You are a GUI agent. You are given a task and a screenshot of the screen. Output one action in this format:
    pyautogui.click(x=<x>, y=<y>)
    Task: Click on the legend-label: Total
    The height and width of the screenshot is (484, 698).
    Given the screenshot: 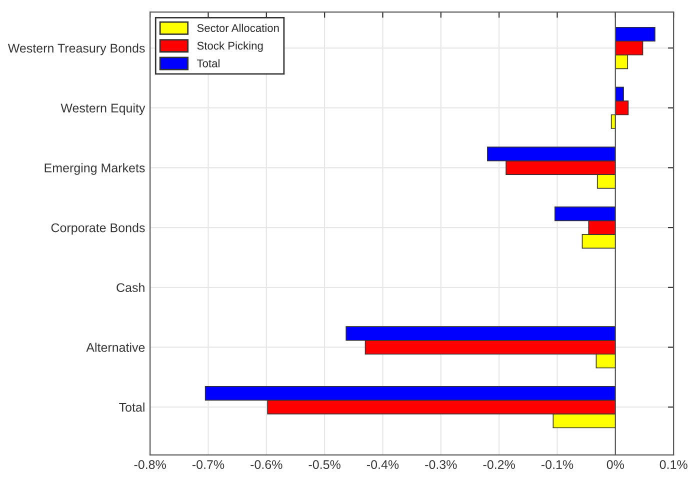 What is the action you would take?
    pyautogui.click(x=208, y=63)
    